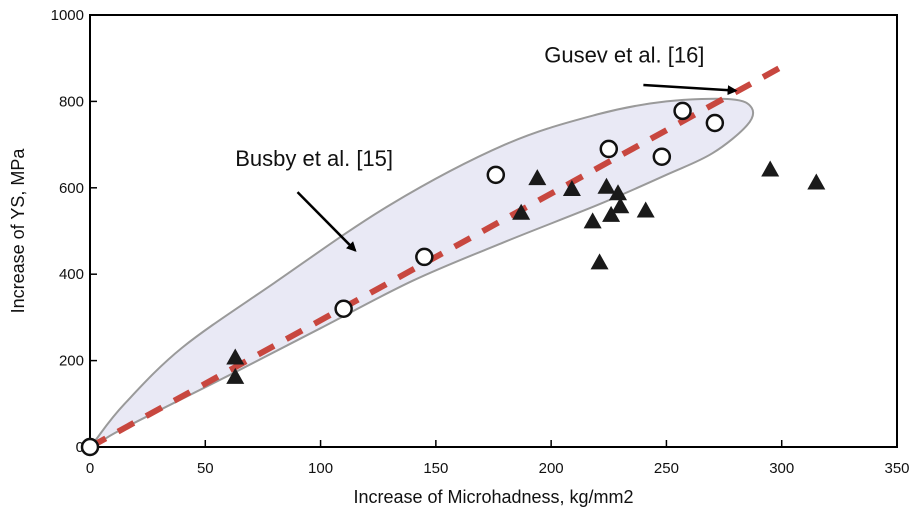  I want to click on annotation-label: Busby et al. [15], so click(314, 158).